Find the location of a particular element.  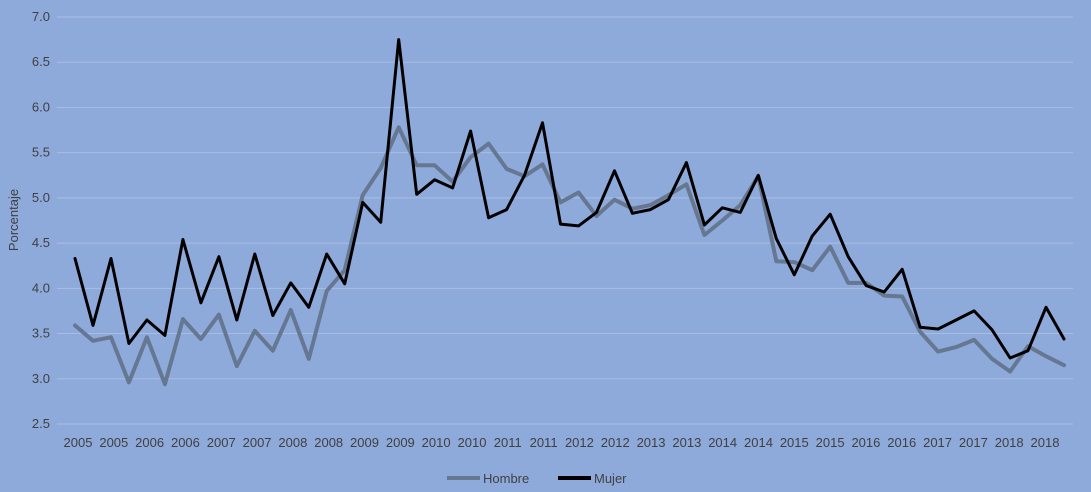

y-tick-label: 7.0 is located at coordinates (41, 16).